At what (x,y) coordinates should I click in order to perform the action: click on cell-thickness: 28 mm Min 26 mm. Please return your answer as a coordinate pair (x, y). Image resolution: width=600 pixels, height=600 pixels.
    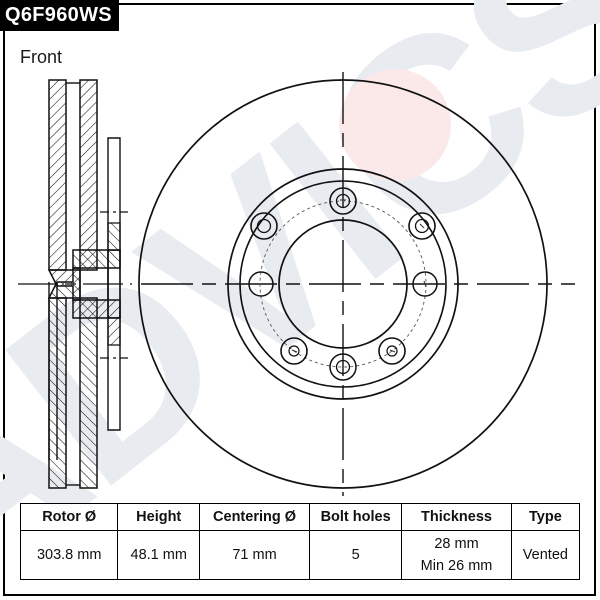
    Looking at the image, I should click on (456, 555).